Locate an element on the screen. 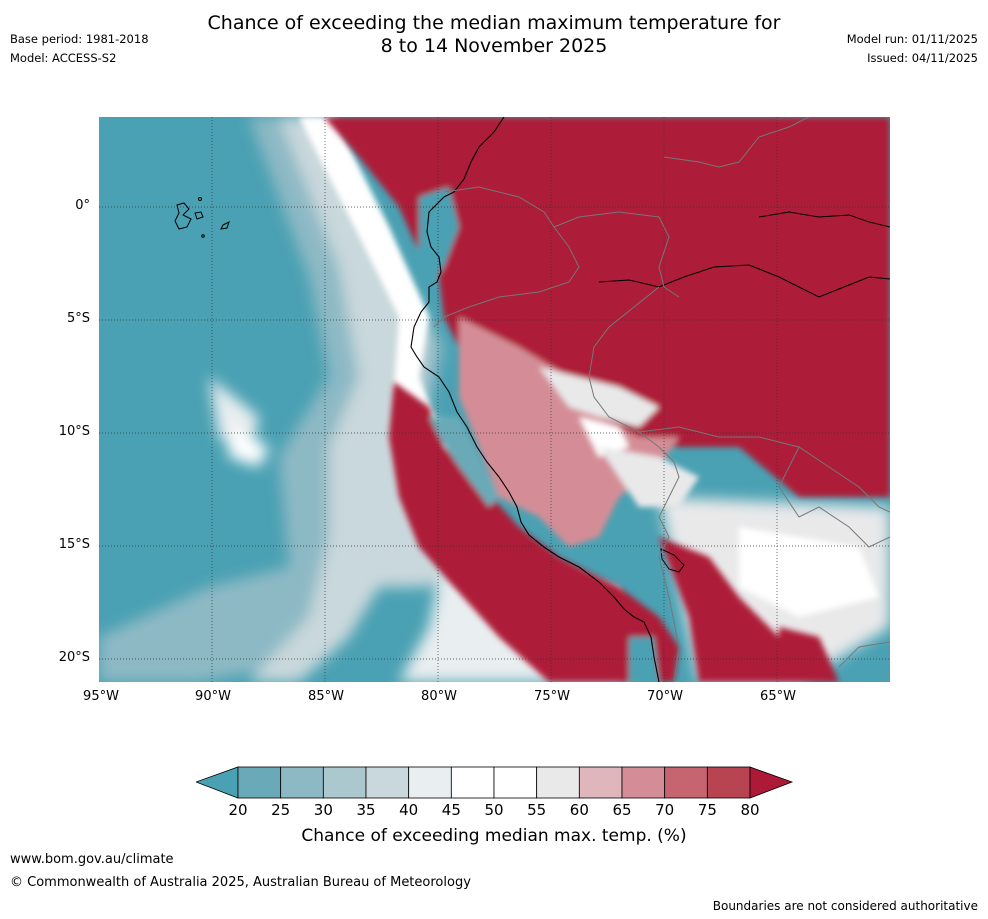 This screenshot has width=988, height=919. lon-label-90w: 90°W is located at coordinates (213, 696).